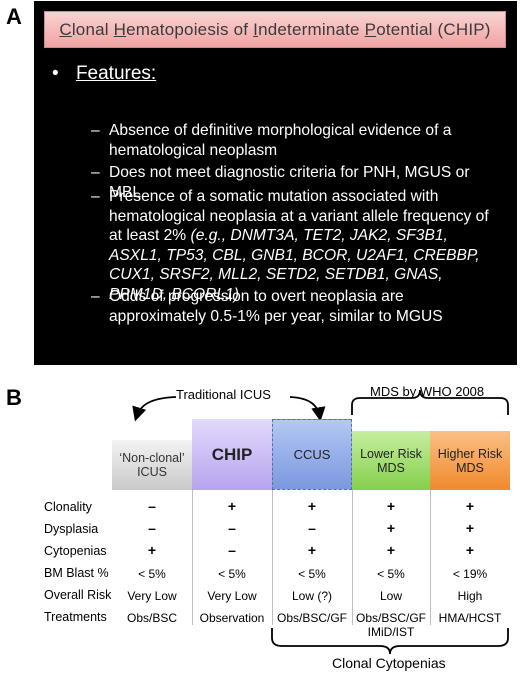 The image size is (520, 681). What do you see at coordinates (120, 29) in the screenshot?
I see `title-initial: H` at bounding box center [120, 29].